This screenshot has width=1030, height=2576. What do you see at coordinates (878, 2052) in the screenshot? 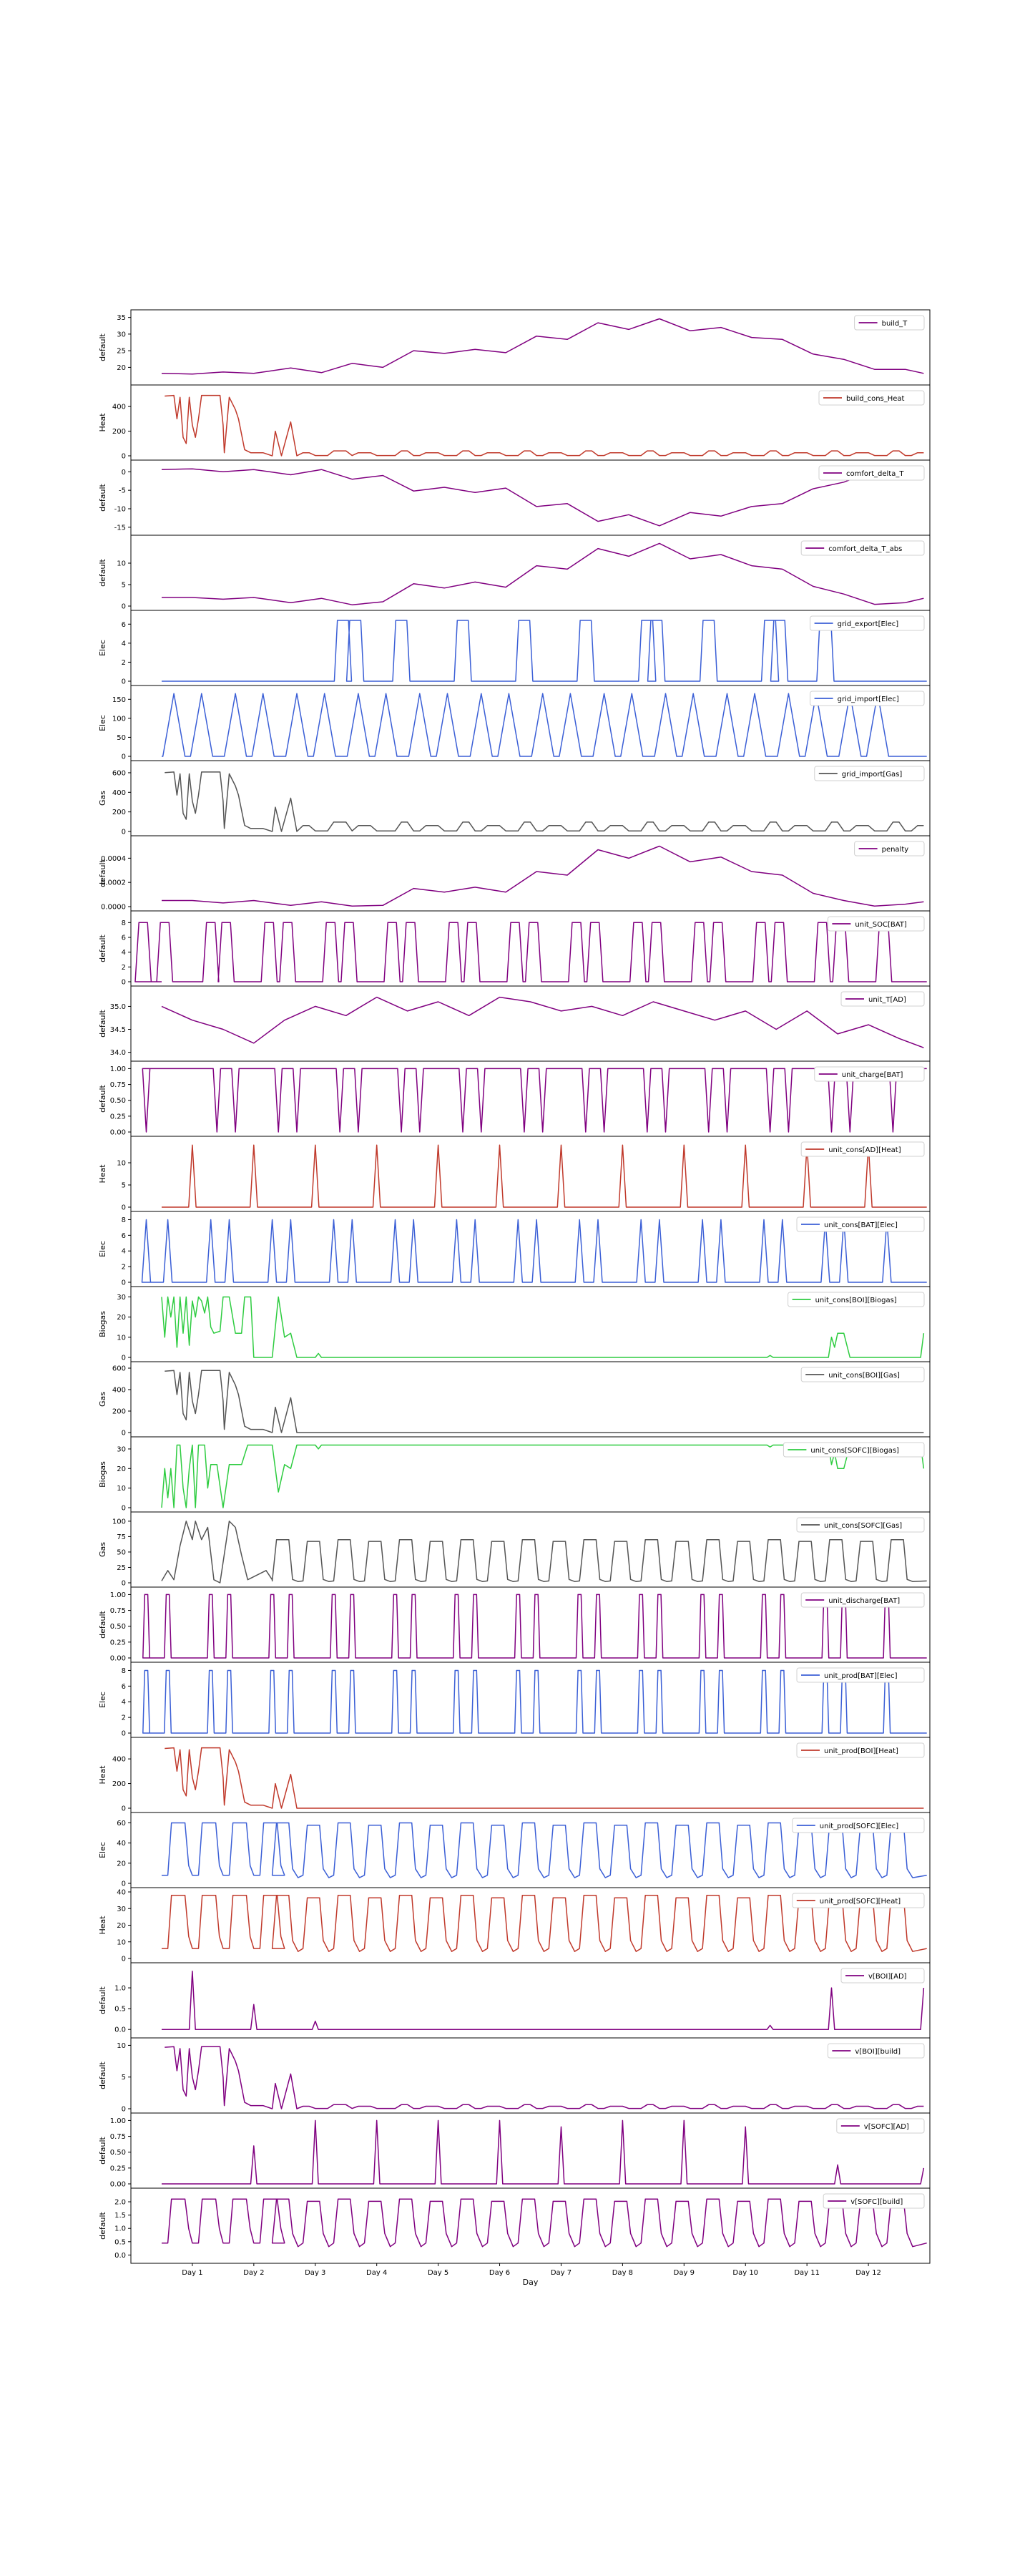
I see `legend-label: v[BOI][build]` at bounding box center [878, 2052].